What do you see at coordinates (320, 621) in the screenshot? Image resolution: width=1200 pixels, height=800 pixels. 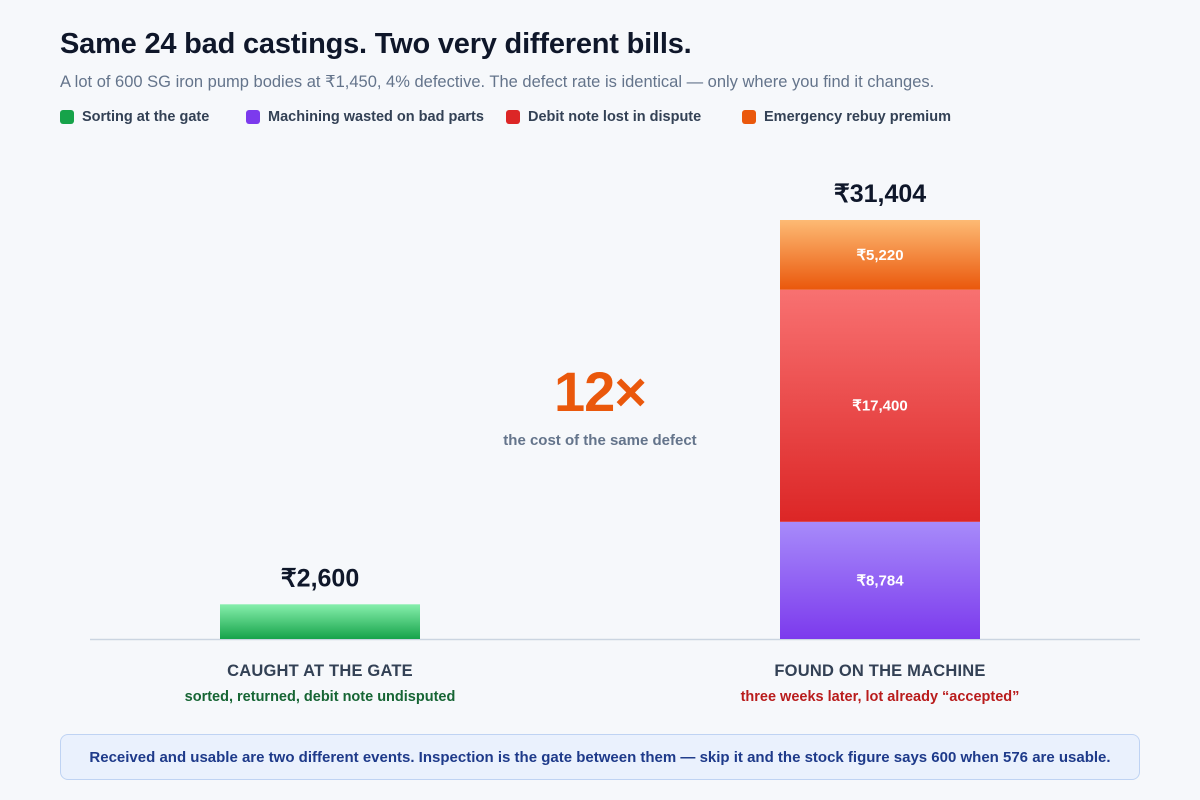 I see `bar-segment-sorting-gate` at bounding box center [320, 621].